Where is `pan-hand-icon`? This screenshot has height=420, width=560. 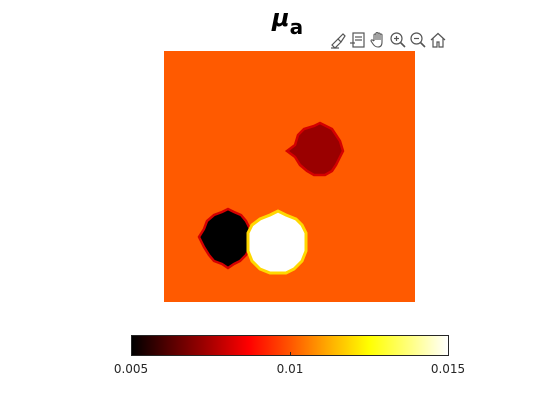
pan-hand-icon is located at coordinates (376, 39).